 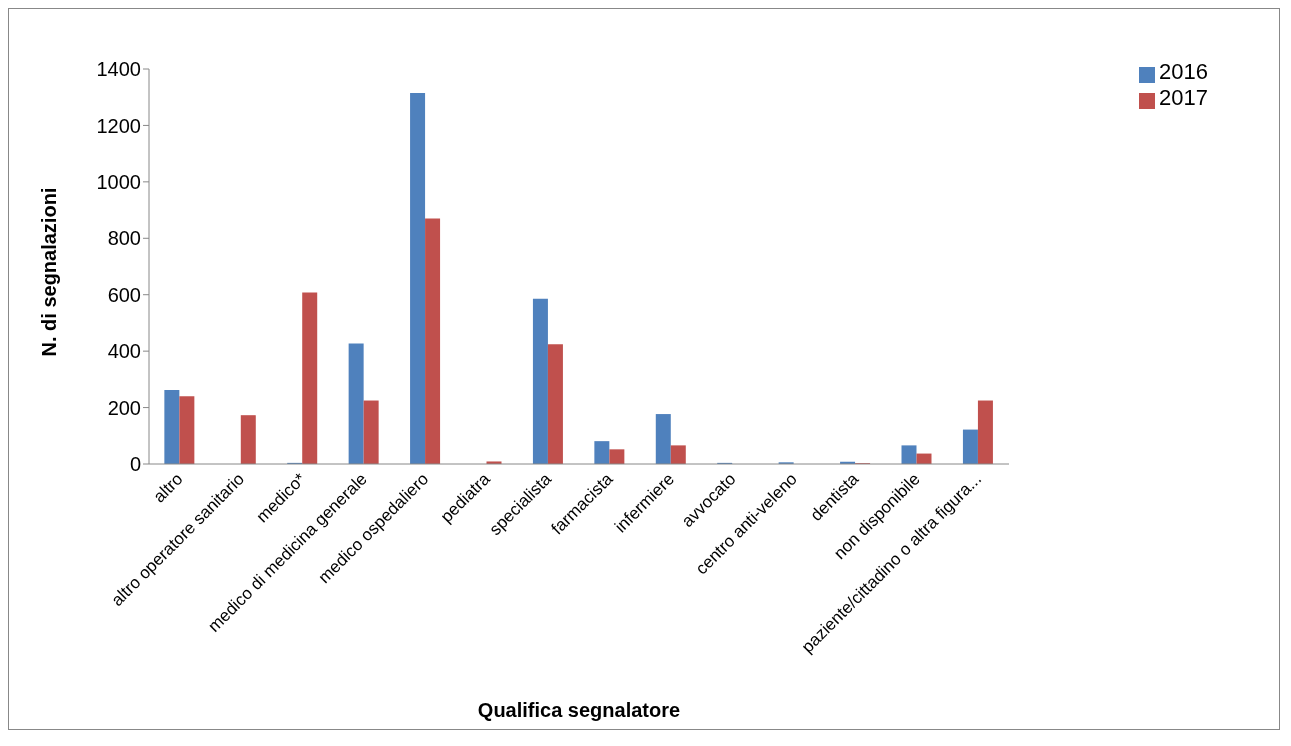 I want to click on y-tick-label: 200, so click(x=124, y=407).